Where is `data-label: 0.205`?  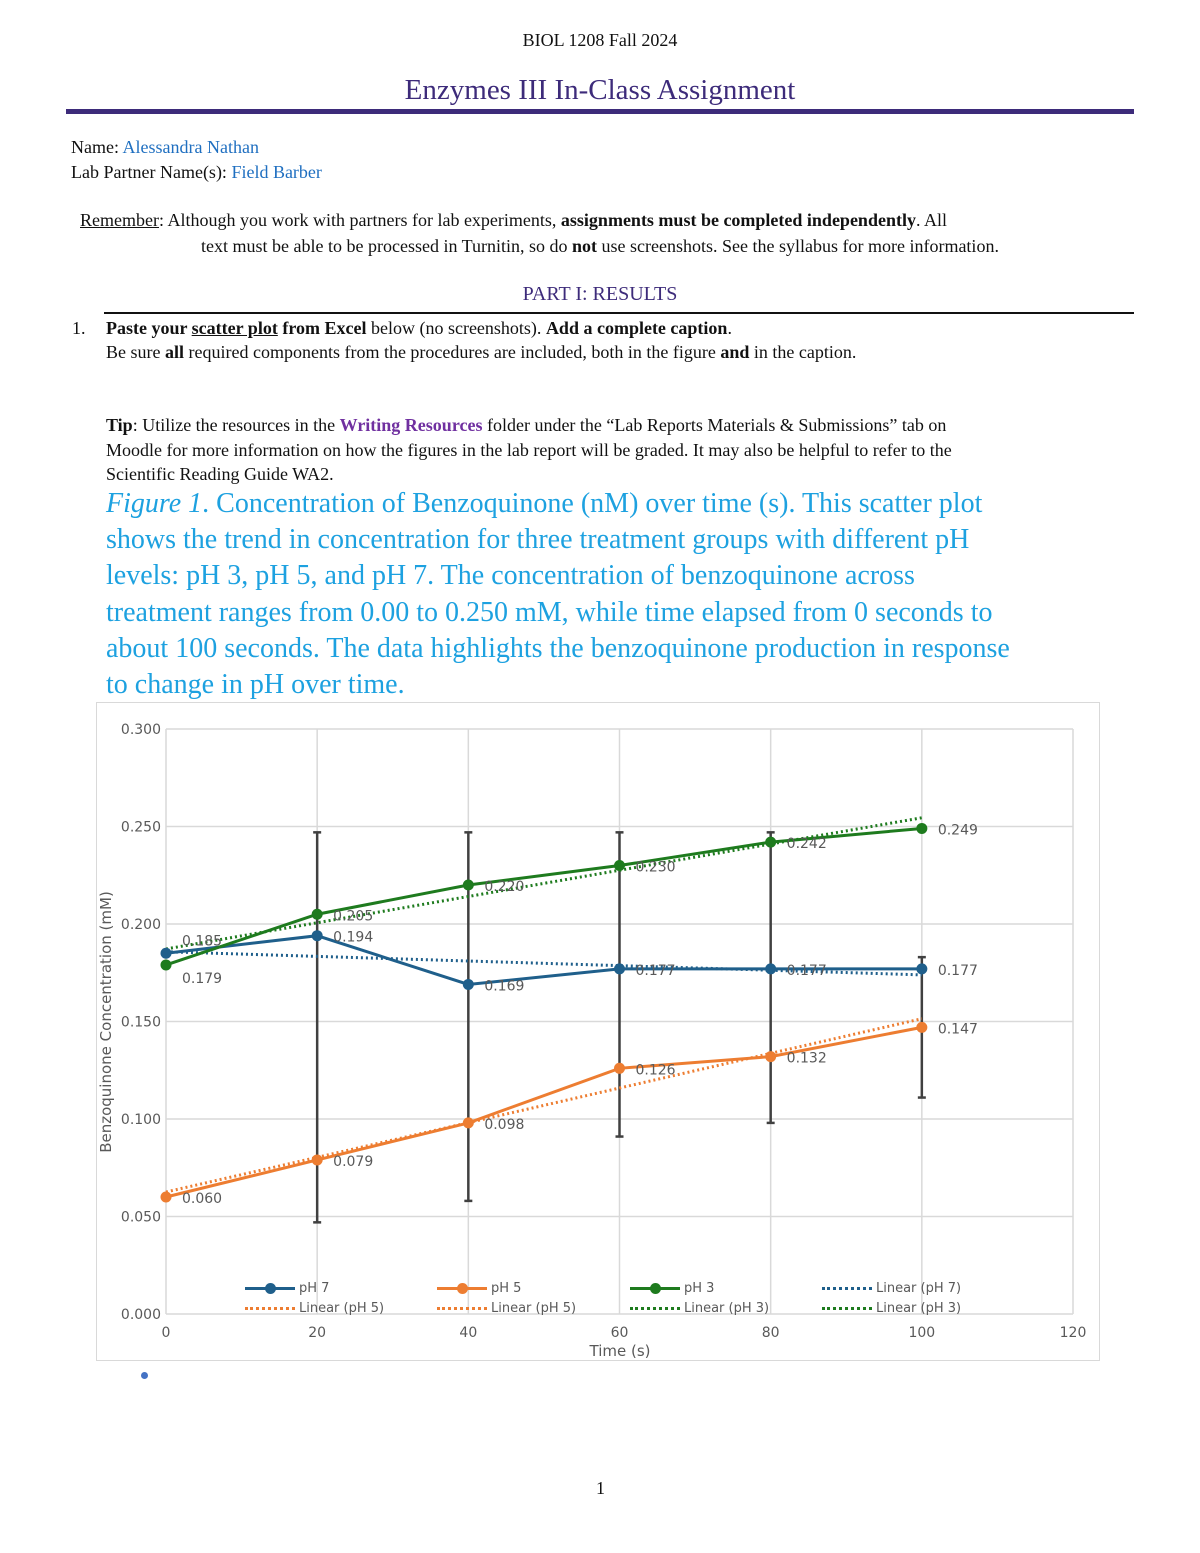
data-label: 0.205 is located at coordinates (353, 916).